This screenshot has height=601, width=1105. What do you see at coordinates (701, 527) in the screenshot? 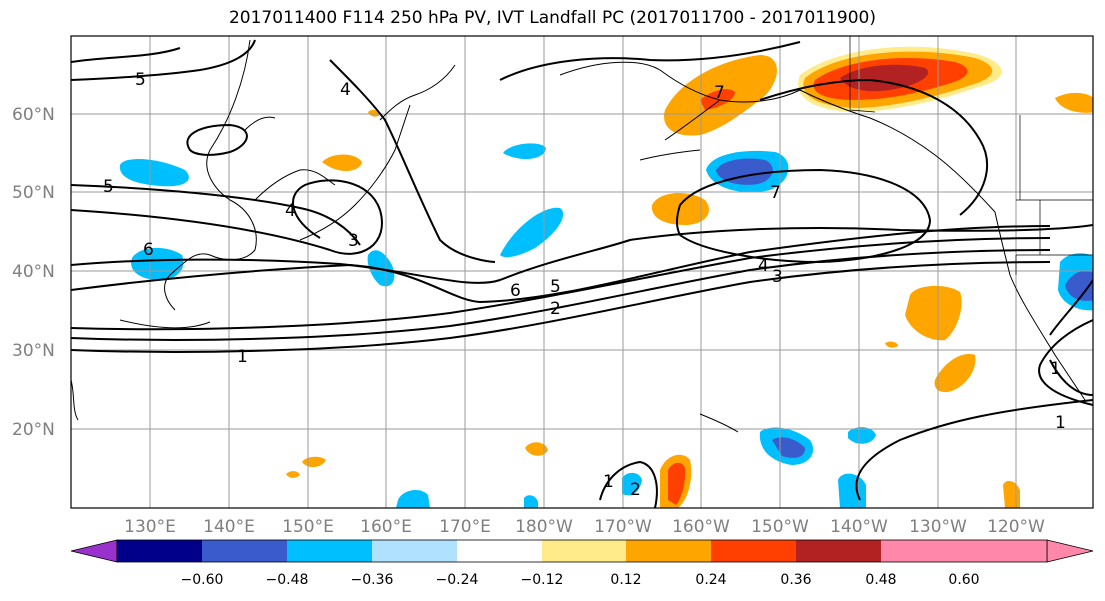
I see `lon-label: 160°W` at bounding box center [701, 527].